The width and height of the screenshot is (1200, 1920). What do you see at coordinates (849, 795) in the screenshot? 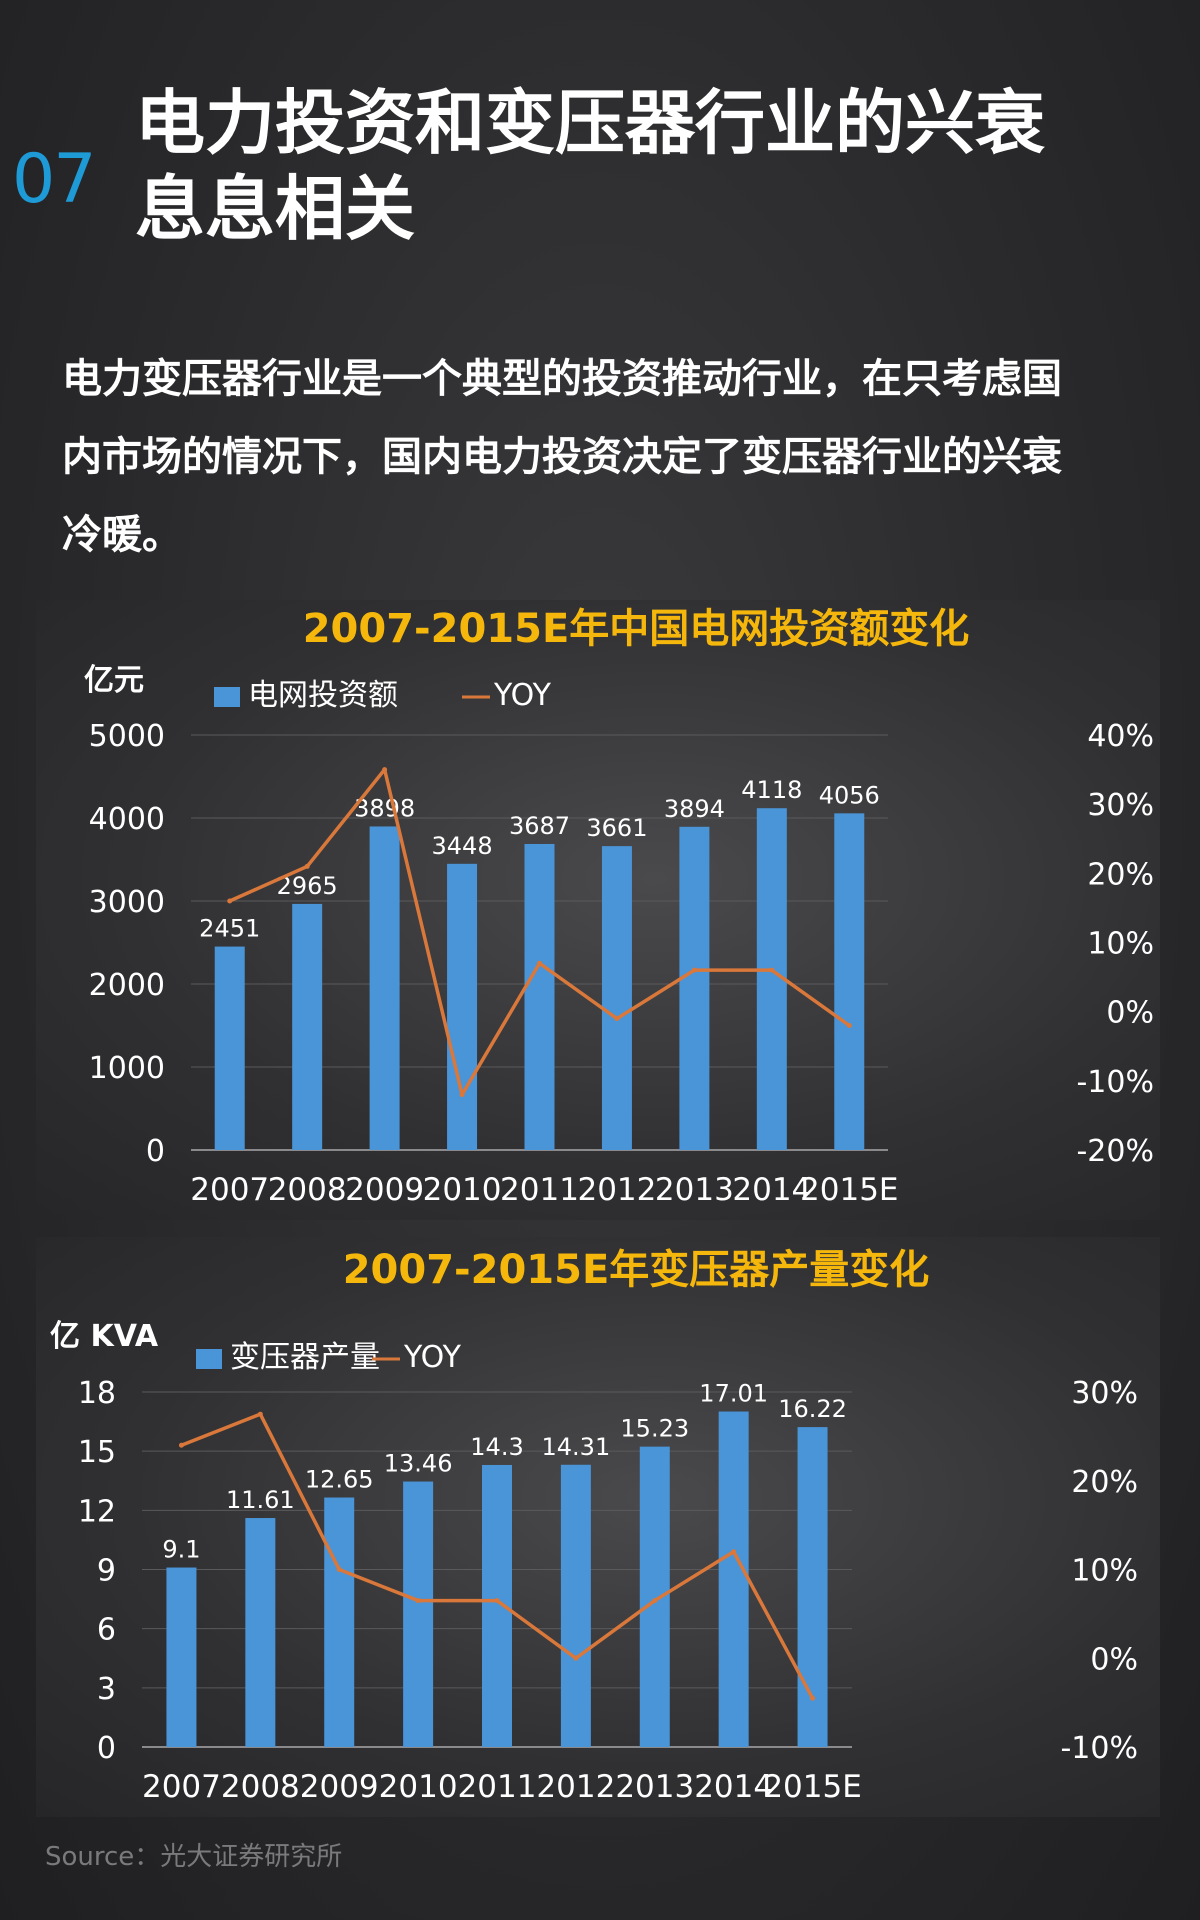
I see `bar-value-label: 4056` at bounding box center [849, 795].